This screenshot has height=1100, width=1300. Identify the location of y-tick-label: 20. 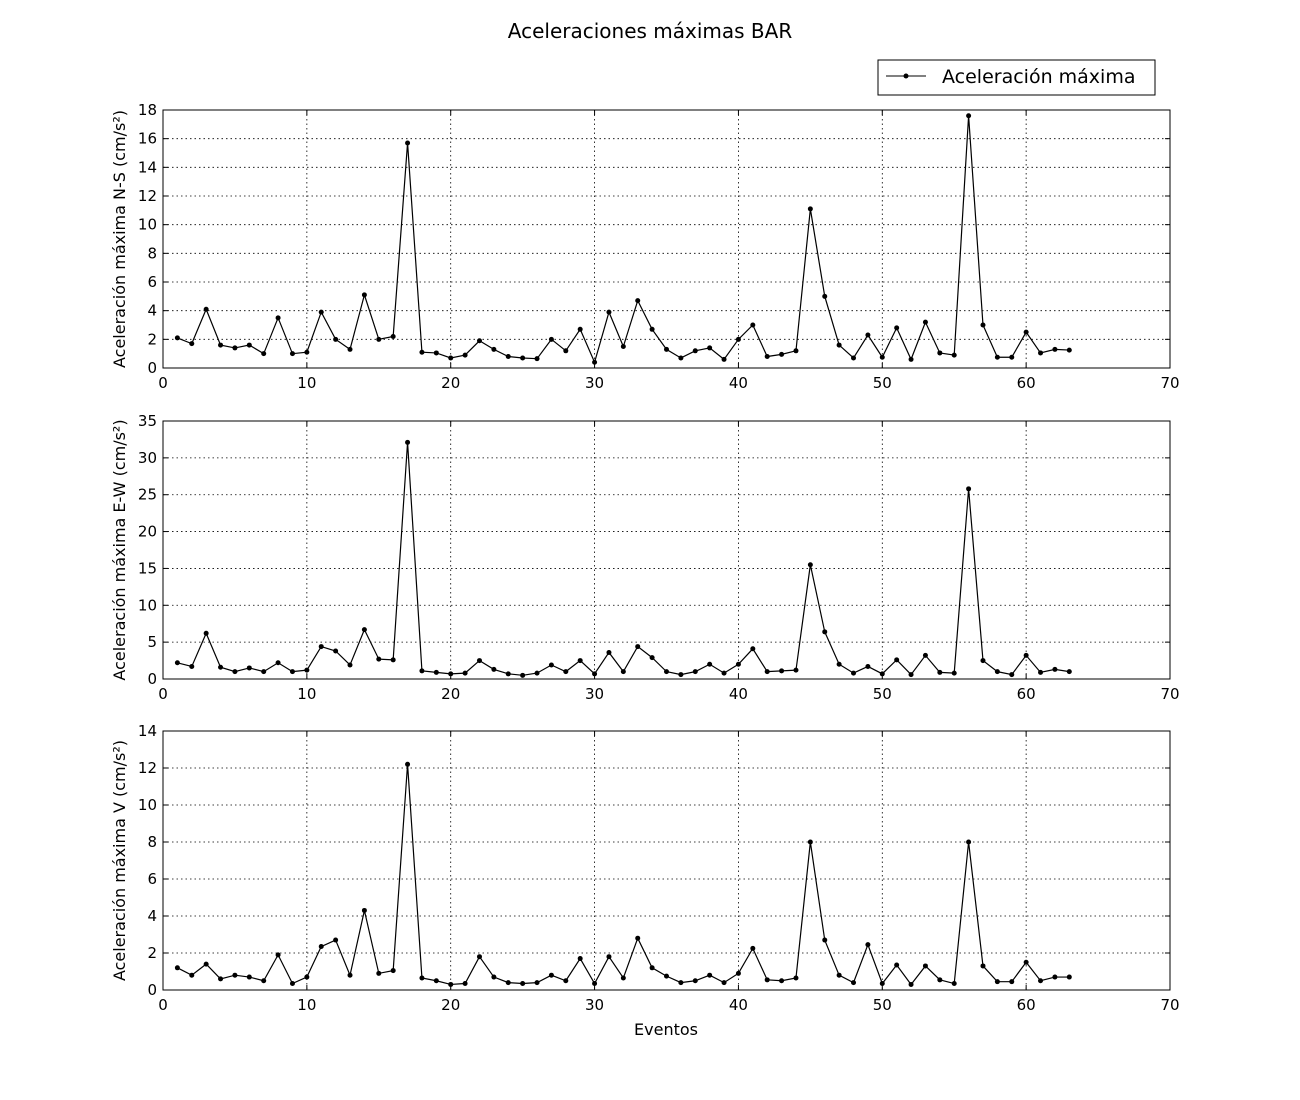
(147, 532).